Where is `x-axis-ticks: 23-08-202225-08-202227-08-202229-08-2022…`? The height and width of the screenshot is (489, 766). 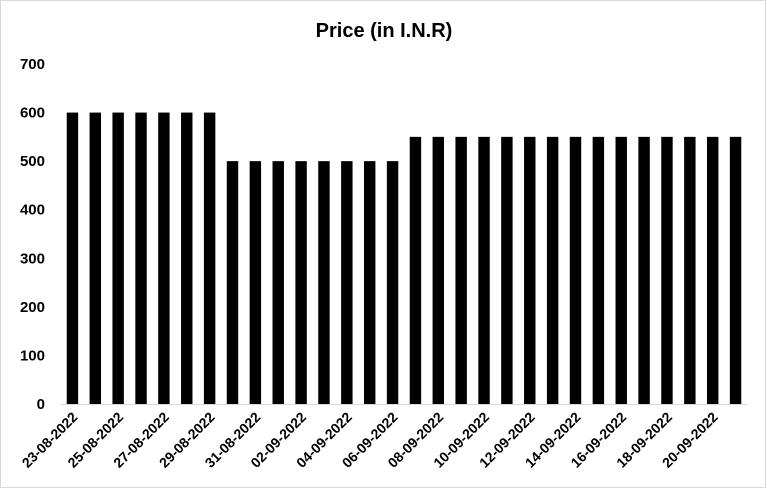
x-axis-ticks: 23-08-202225-08-202227-08-202229-08-2022… is located at coordinates (370, 440).